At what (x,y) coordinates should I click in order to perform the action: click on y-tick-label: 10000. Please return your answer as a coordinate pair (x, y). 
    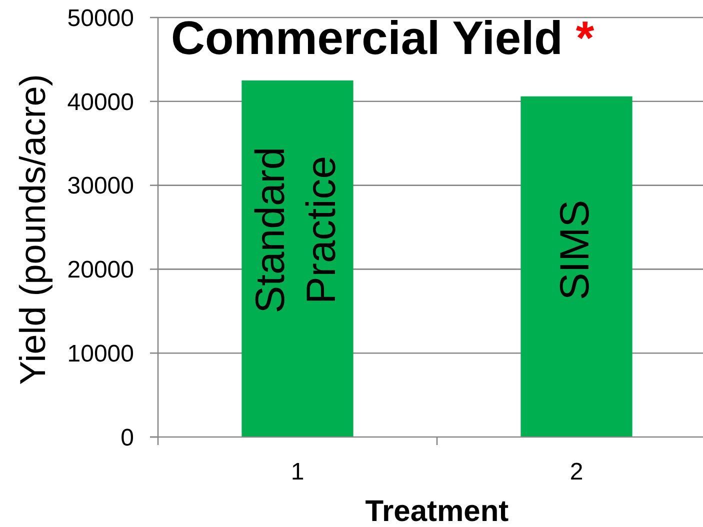
    Looking at the image, I should click on (100, 354).